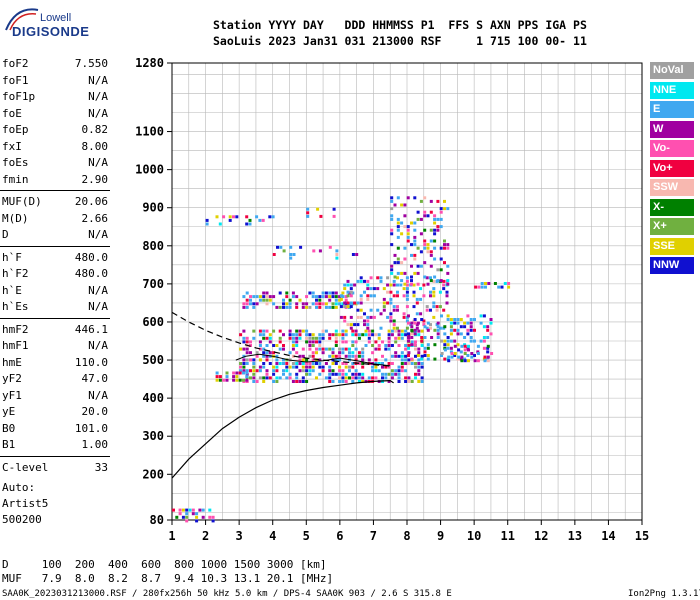 The image size is (700, 600). I want to click on param-name: hmF1, so click(15, 345).